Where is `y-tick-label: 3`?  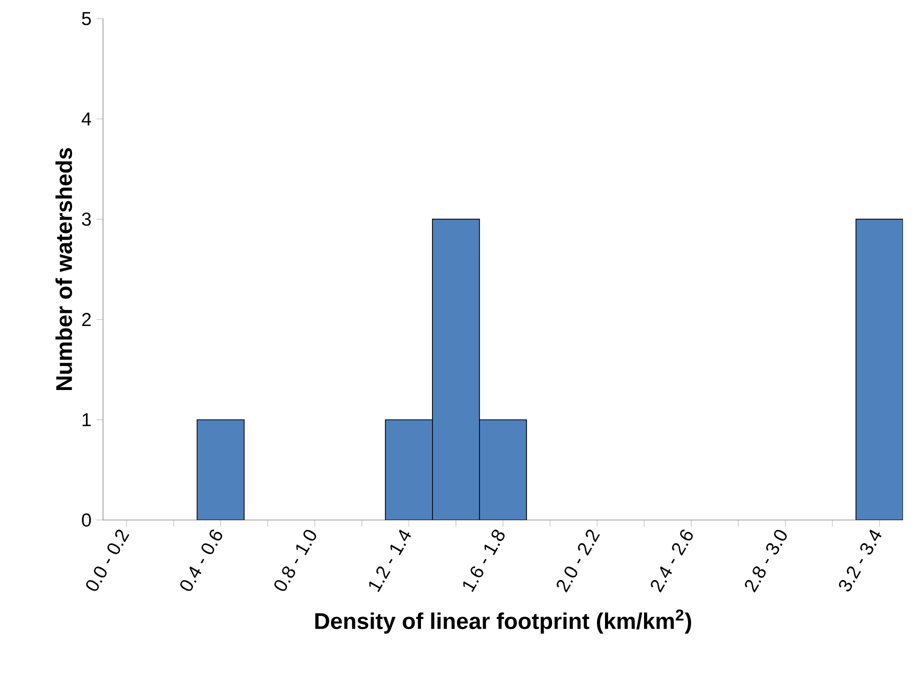 y-tick-label: 3 is located at coordinates (86, 219).